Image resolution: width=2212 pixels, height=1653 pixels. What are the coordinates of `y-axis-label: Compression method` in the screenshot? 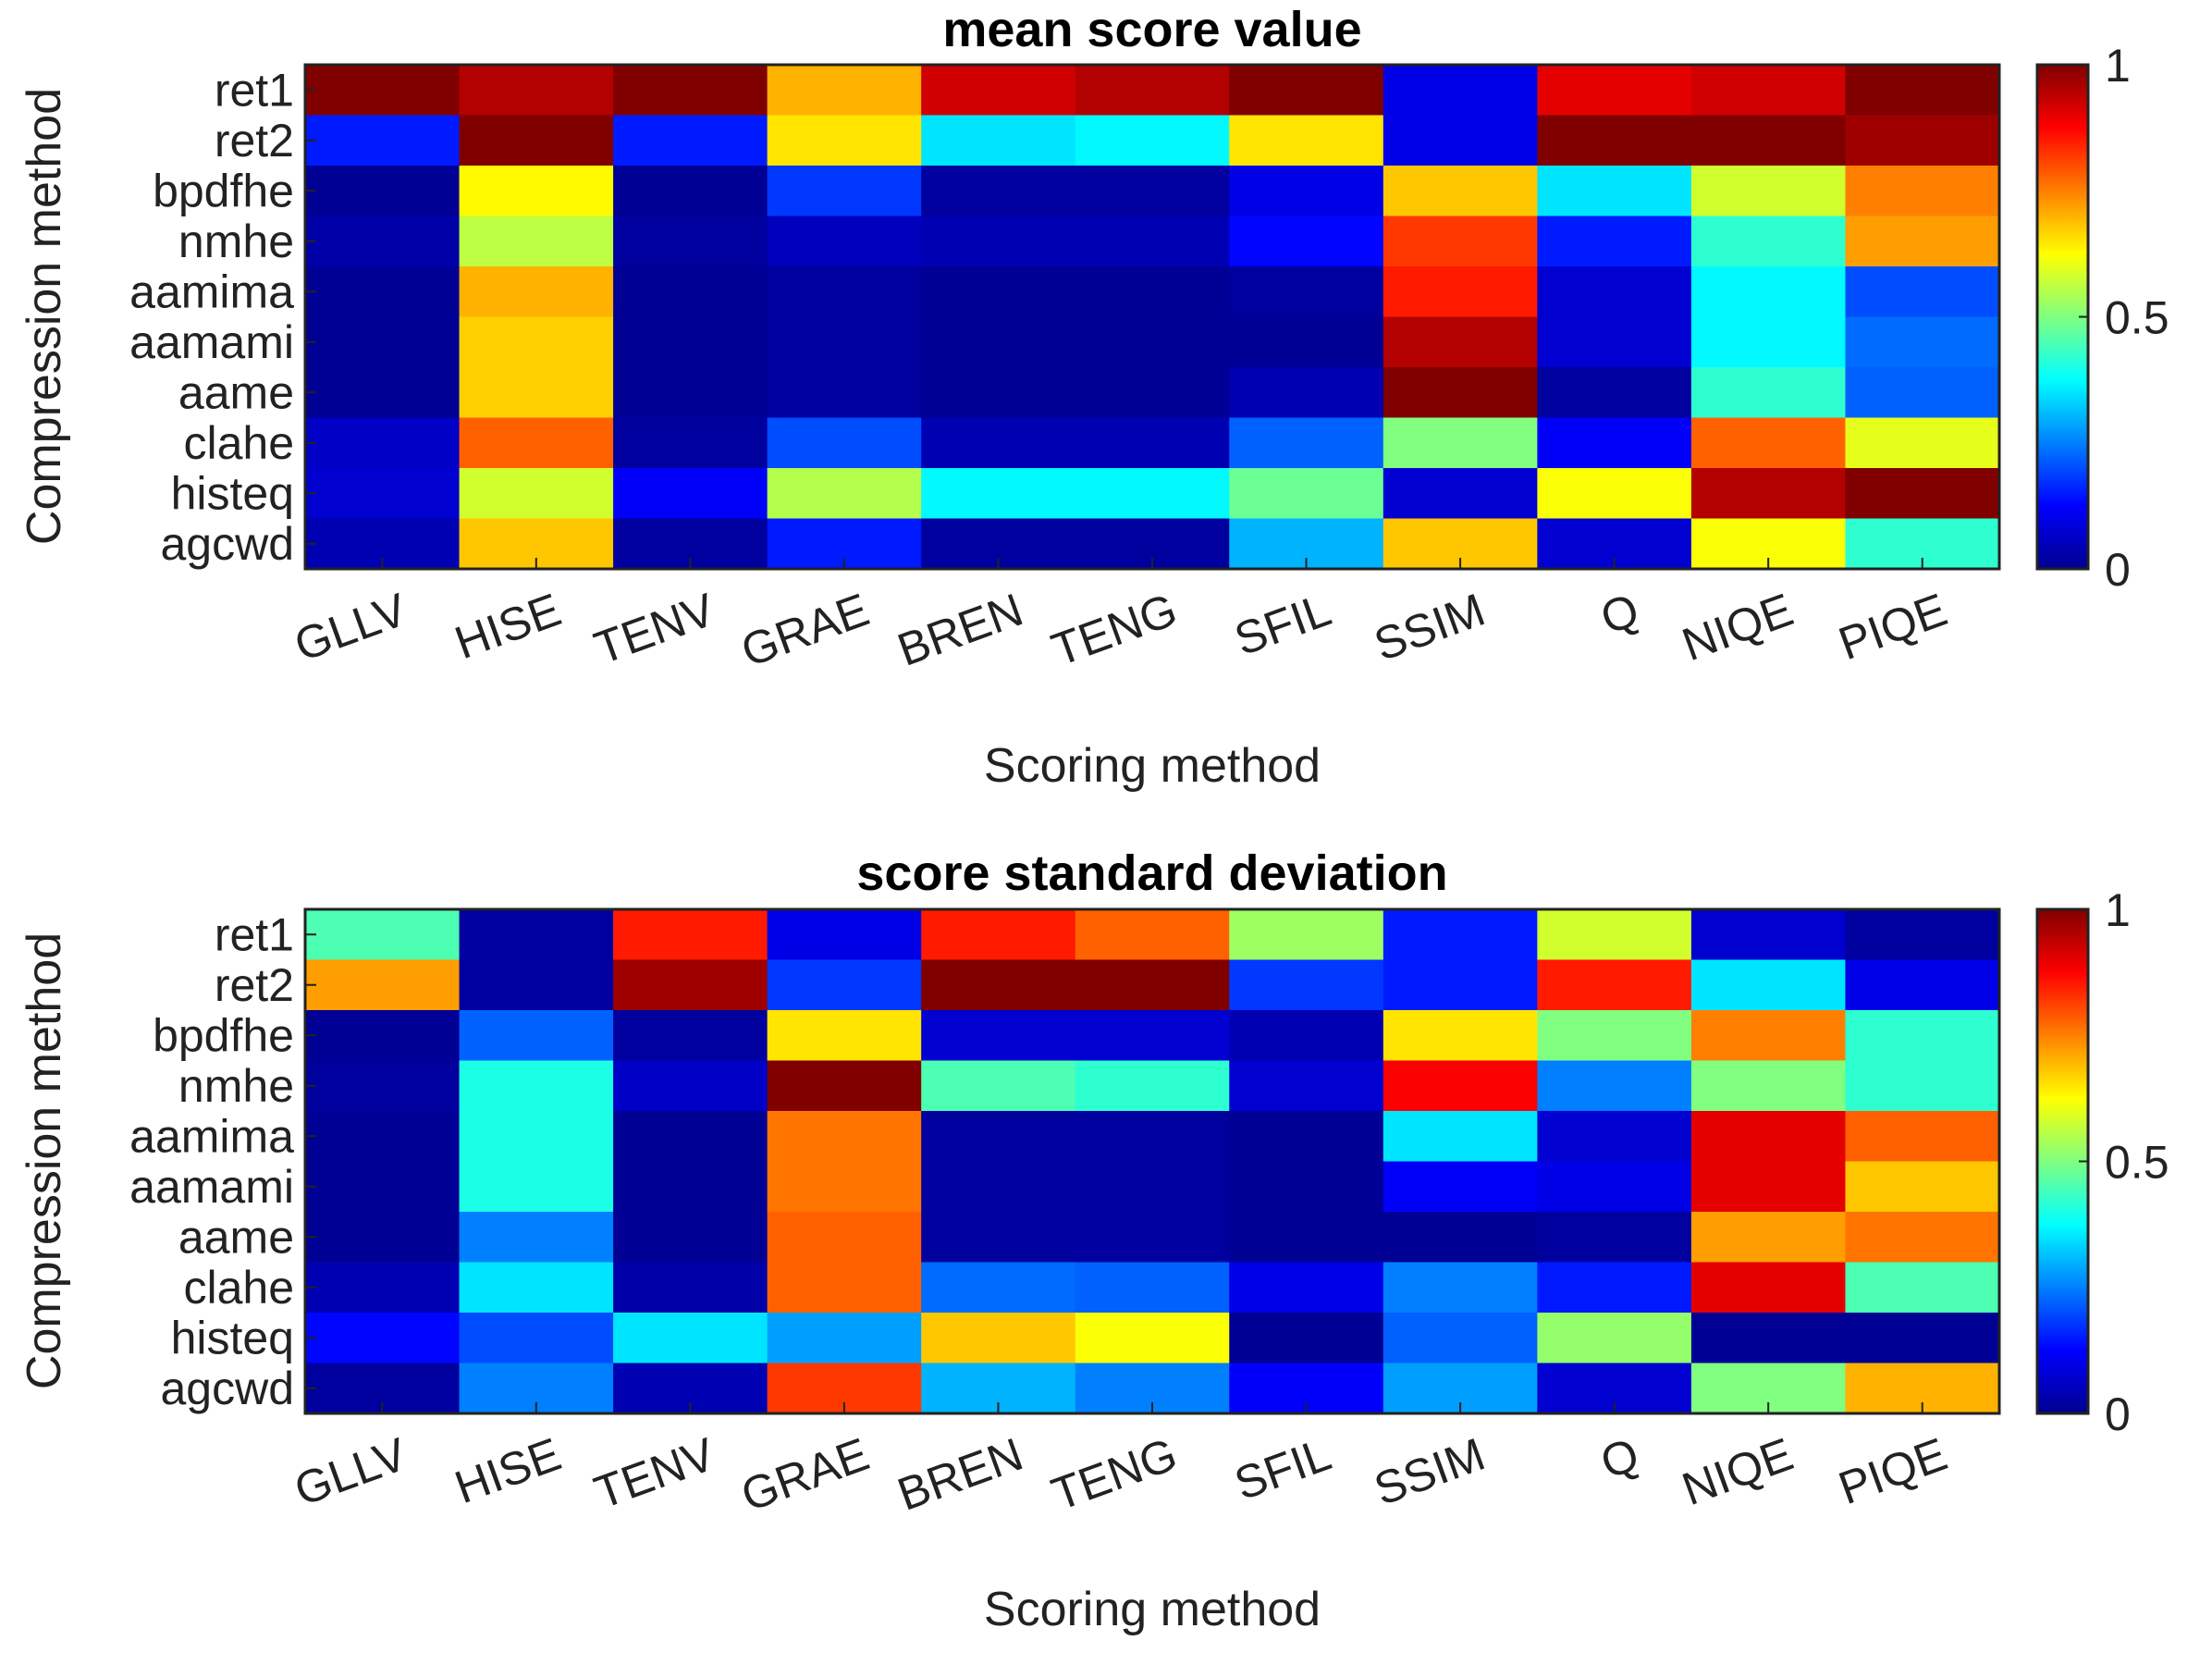 It's located at (45, 1160).